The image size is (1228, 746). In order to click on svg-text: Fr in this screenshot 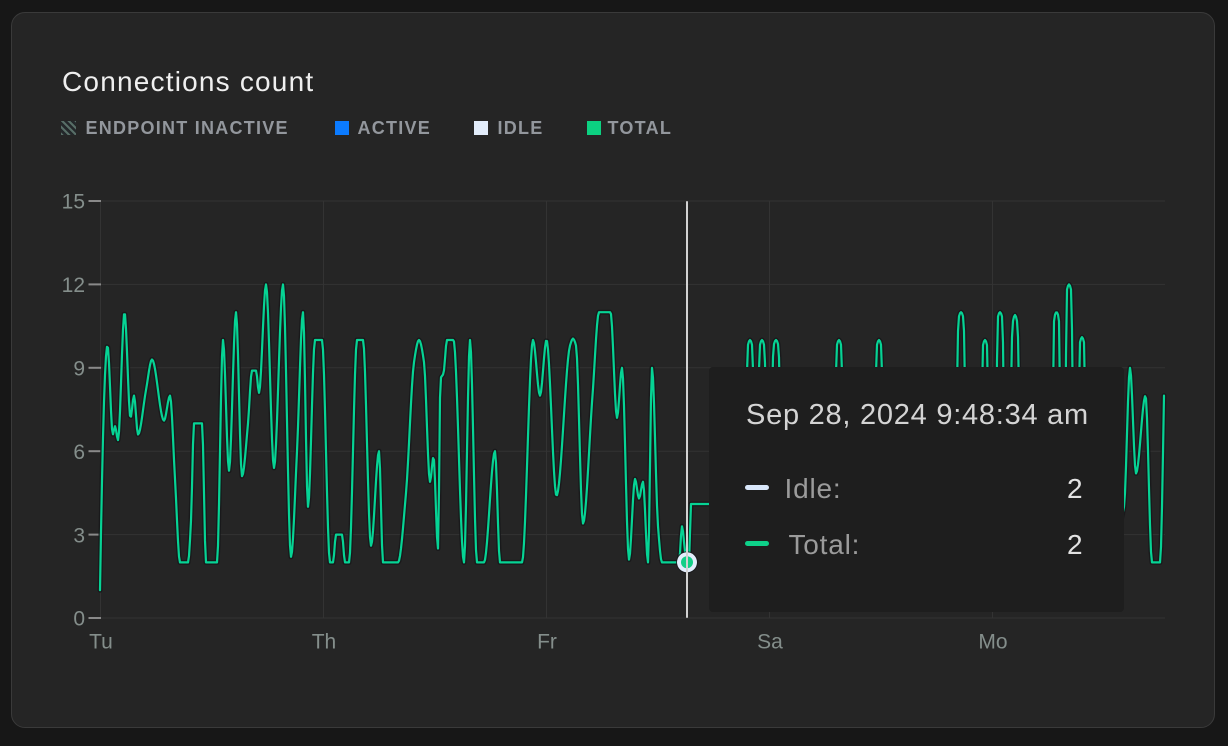, I will do `click(547, 641)`.